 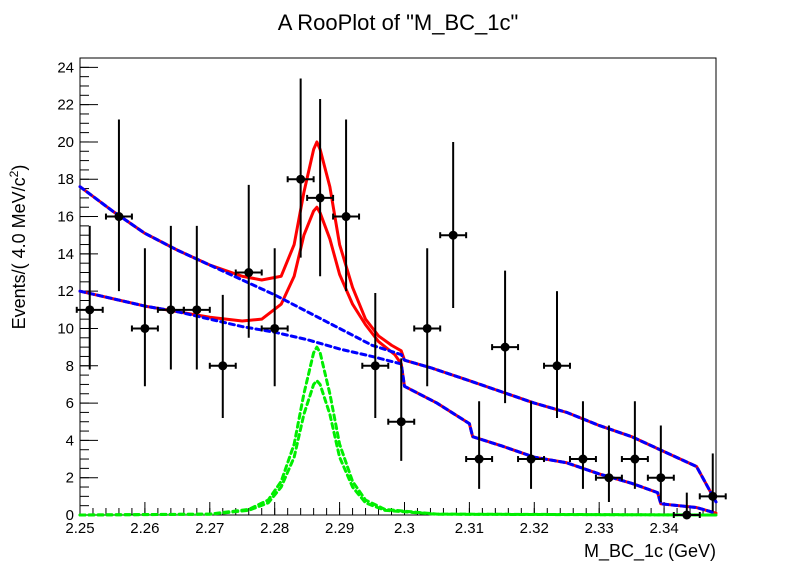 I want to click on y-axis-label-superscript: 2, so click(x=14, y=173).